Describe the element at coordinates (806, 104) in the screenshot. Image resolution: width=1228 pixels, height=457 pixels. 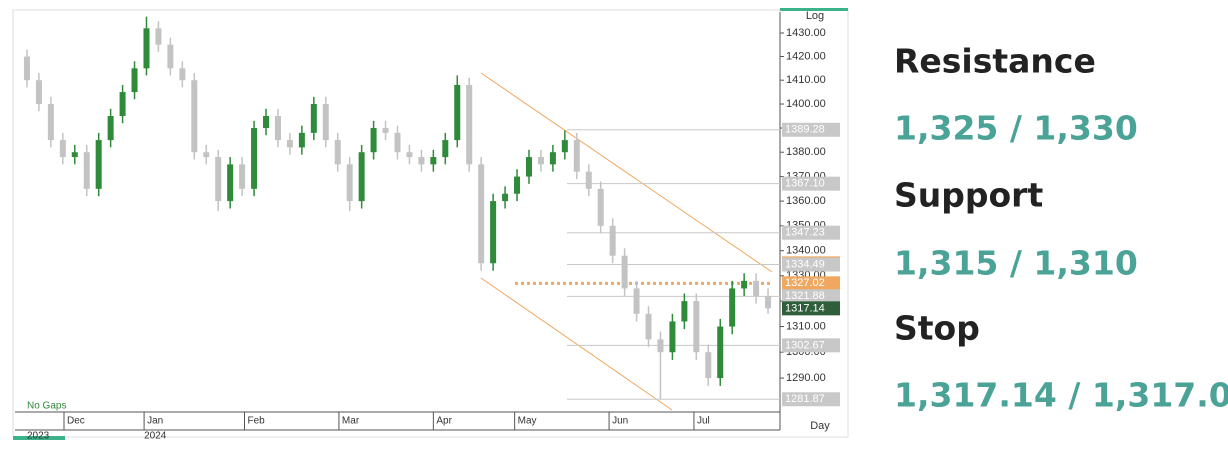
I see `y-tick-label: 1400.00` at that location.